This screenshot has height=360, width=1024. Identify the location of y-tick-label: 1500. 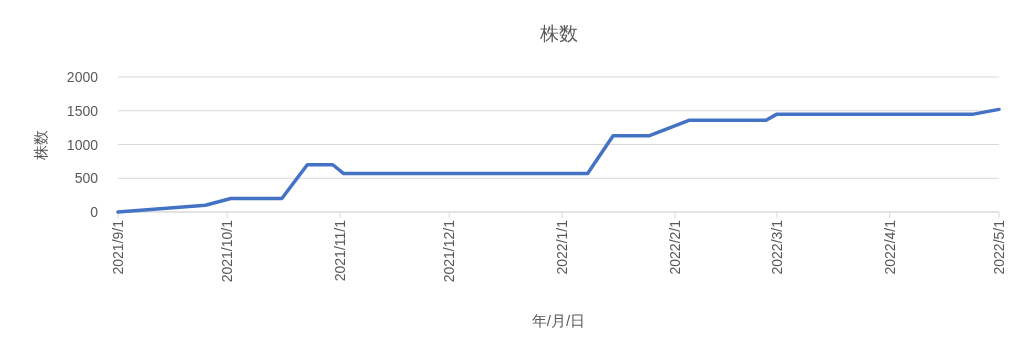
(82, 110).